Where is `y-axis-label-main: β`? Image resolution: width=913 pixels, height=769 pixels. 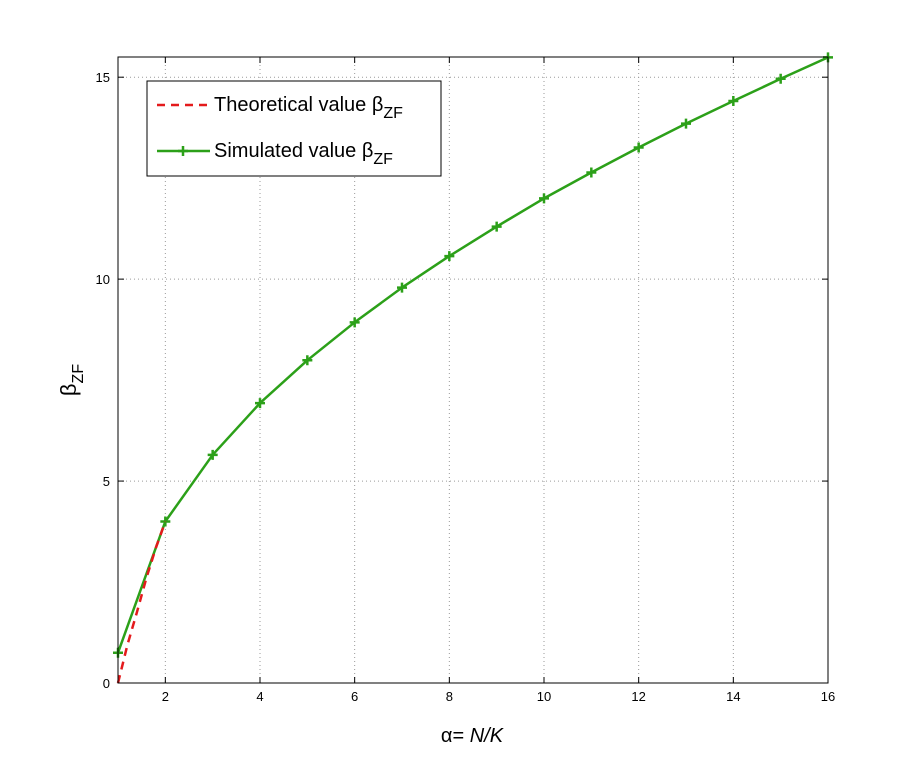
y-axis-label-main: β is located at coordinates (68, 389).